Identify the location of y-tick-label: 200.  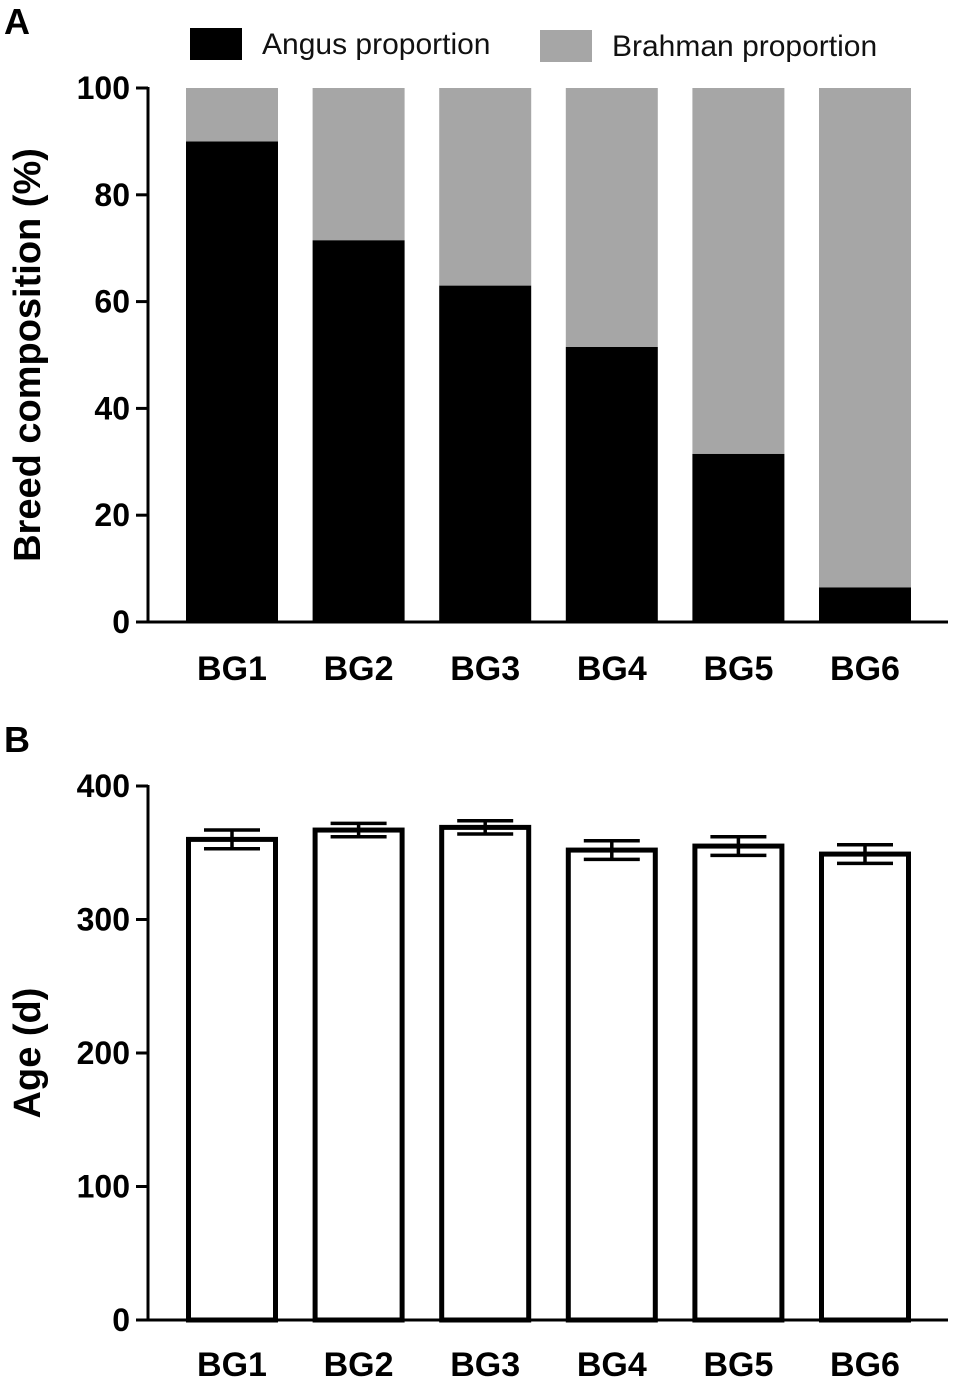
(103, 1053).